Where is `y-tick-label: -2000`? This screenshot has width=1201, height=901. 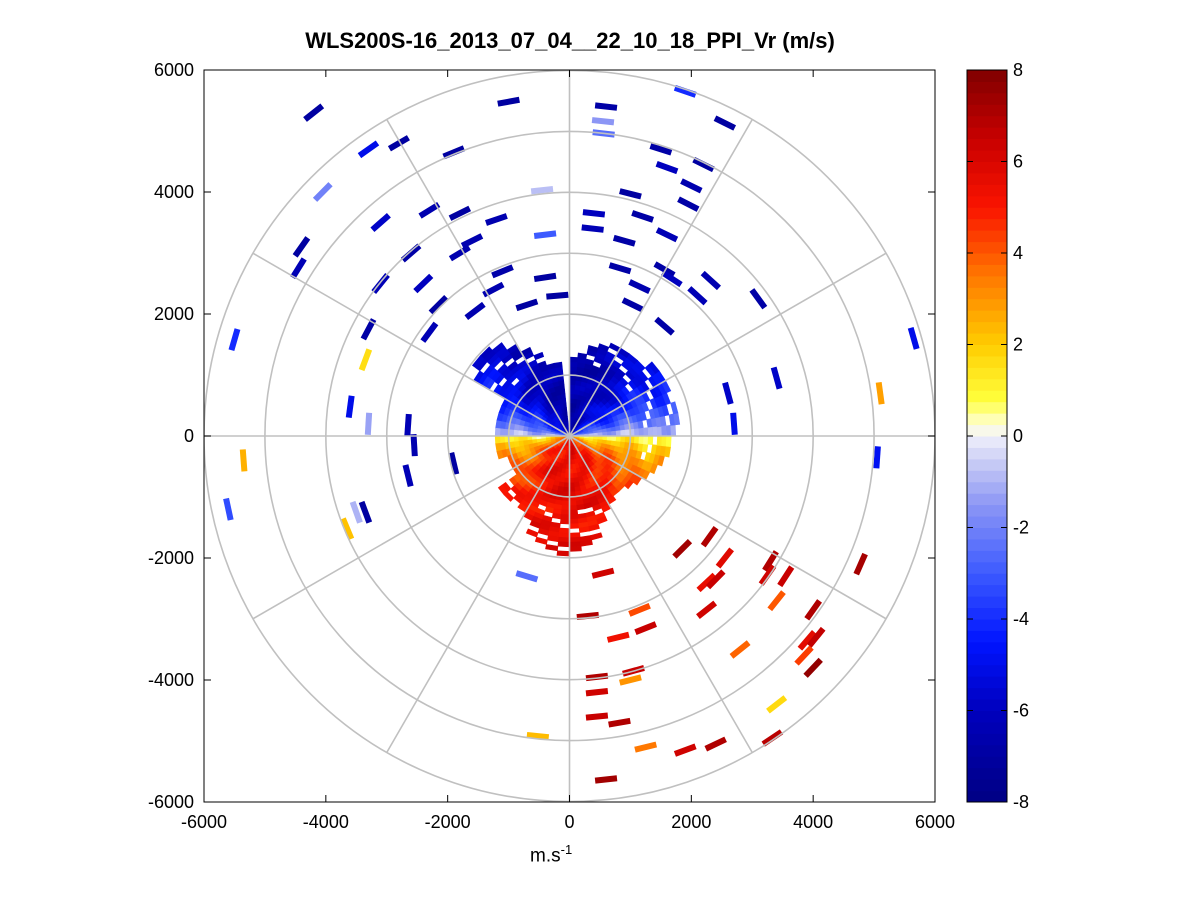
y-tick-label: -2000 is located at coordinates (171, 558).